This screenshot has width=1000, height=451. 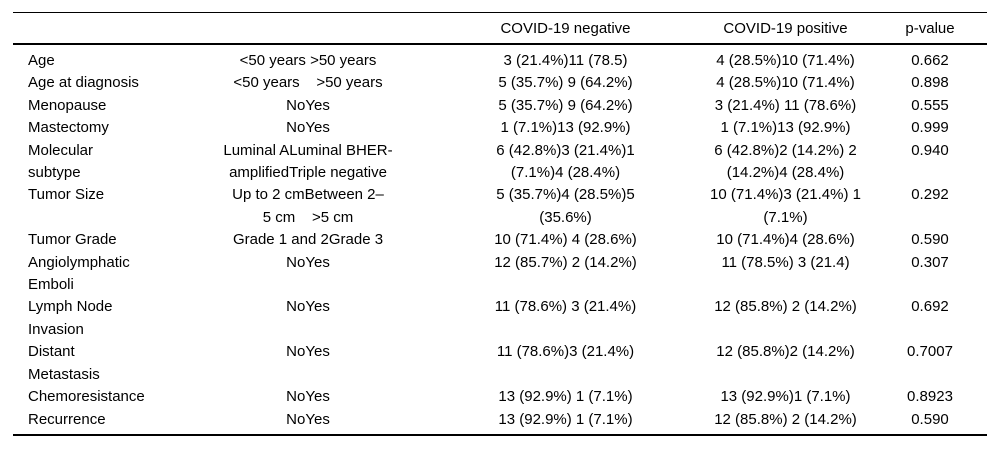 What do you see at coordinates (785, 397) in the screenshot?
I see `cell-covid-positive: 13 (92.9%)1 (7.1%)` at bounding box center [785, 397].